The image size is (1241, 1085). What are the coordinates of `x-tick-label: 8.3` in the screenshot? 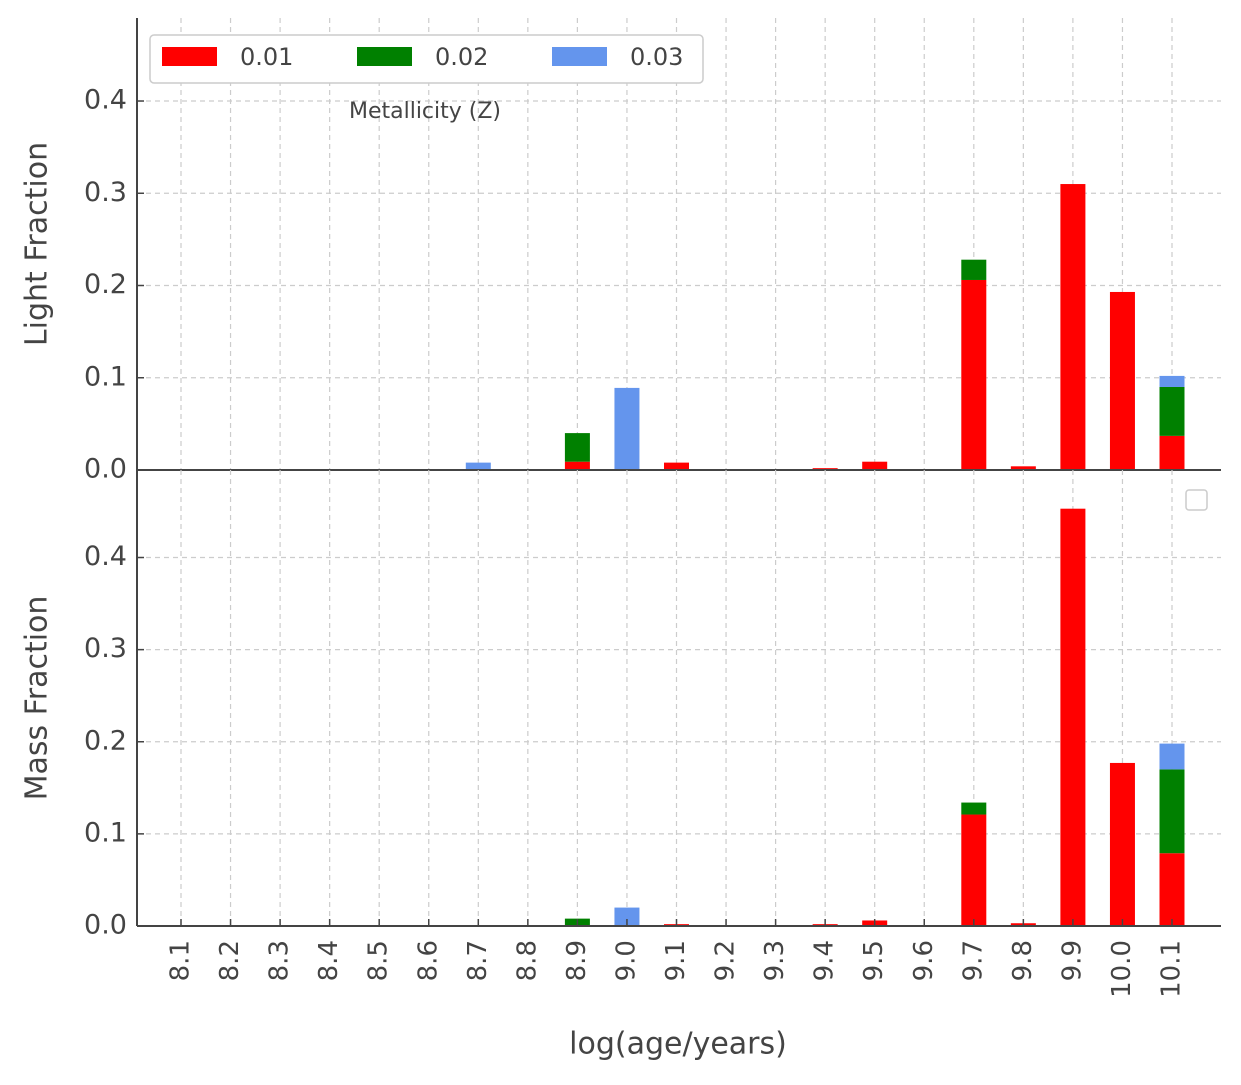 It's located at (280, 960).